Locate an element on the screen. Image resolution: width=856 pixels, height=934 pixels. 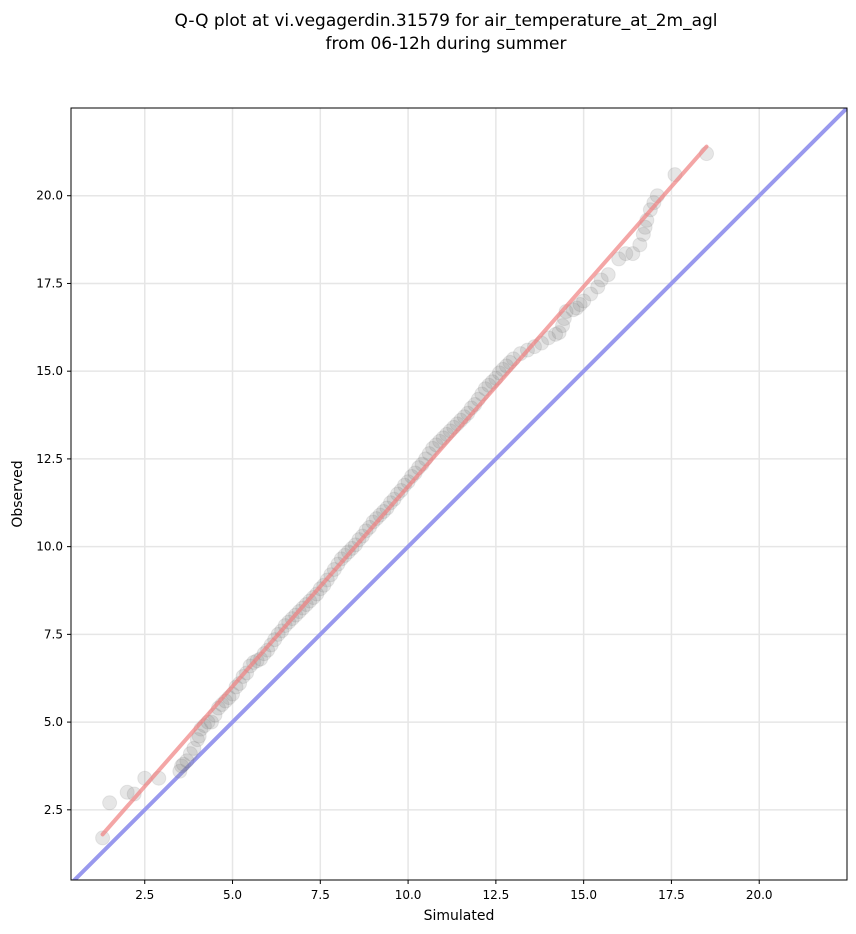
y-tick-label: 20.0 is located at coordinates (49, 196).